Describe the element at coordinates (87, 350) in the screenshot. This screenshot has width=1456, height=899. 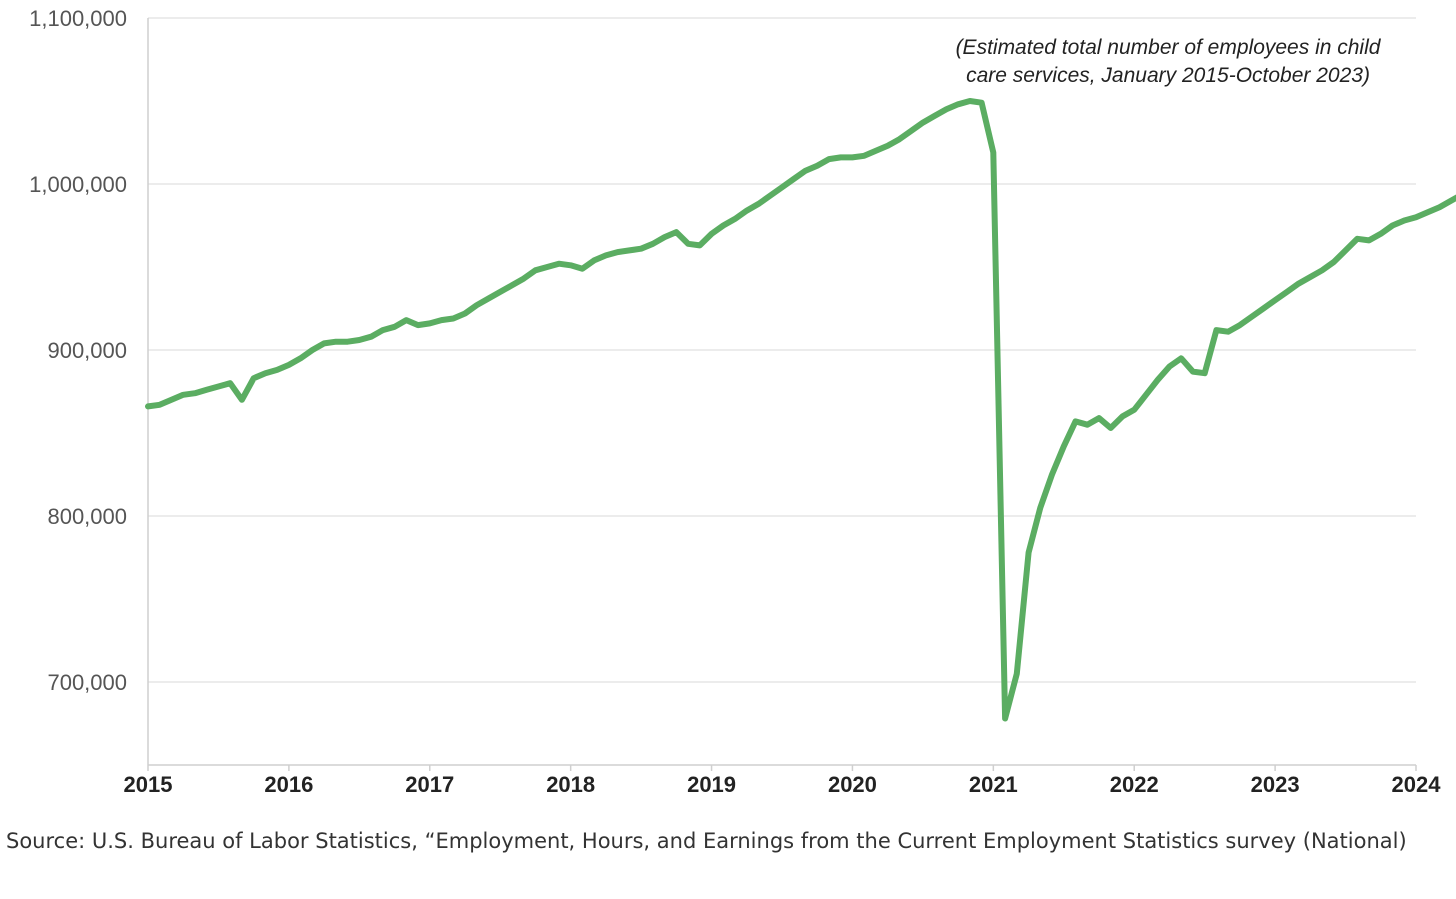
I see `y-tick-label: 900,000` at that location.